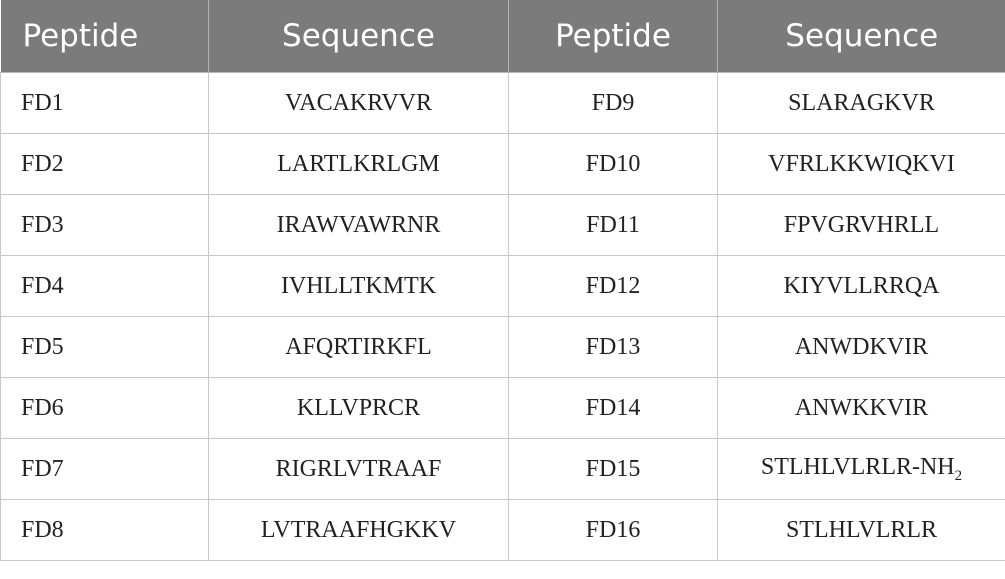 This screenshot has height=579, width=1005. I want to click on header-peptide-left: Peptide, so click(104, 36).